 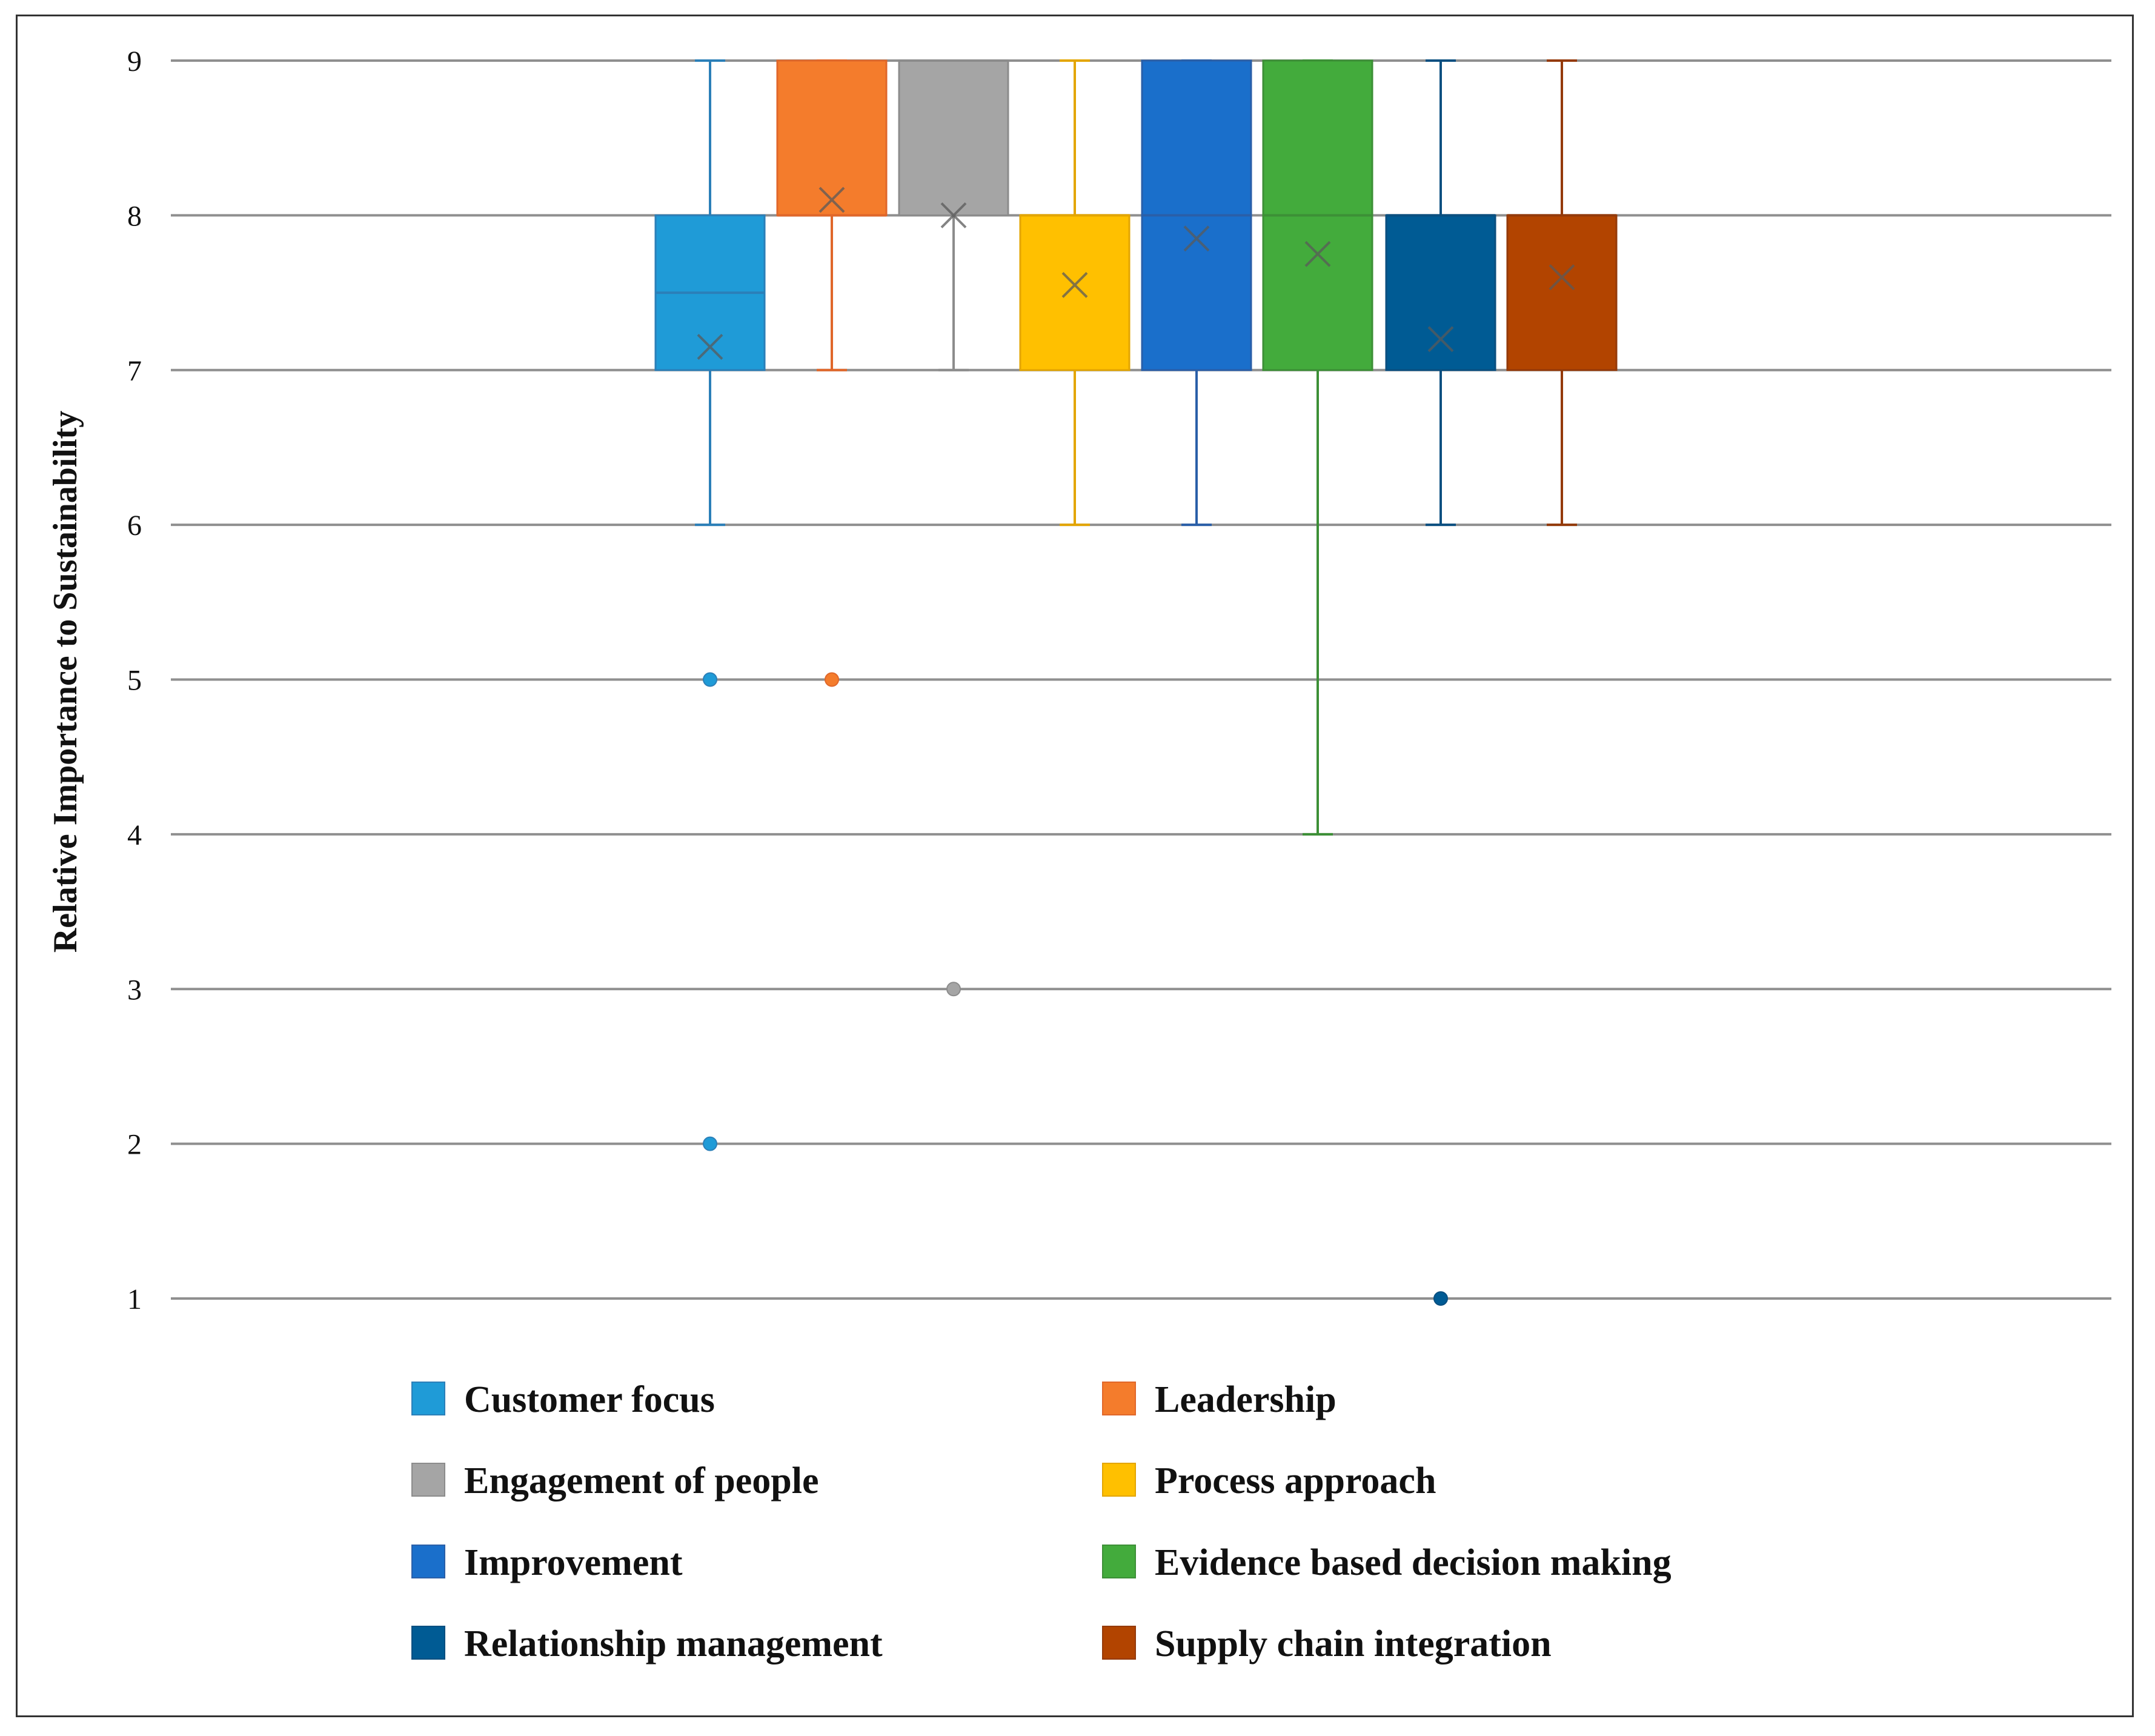 I want to click on legend-item: Supply chain integration, so click(x=1327, y=1643).